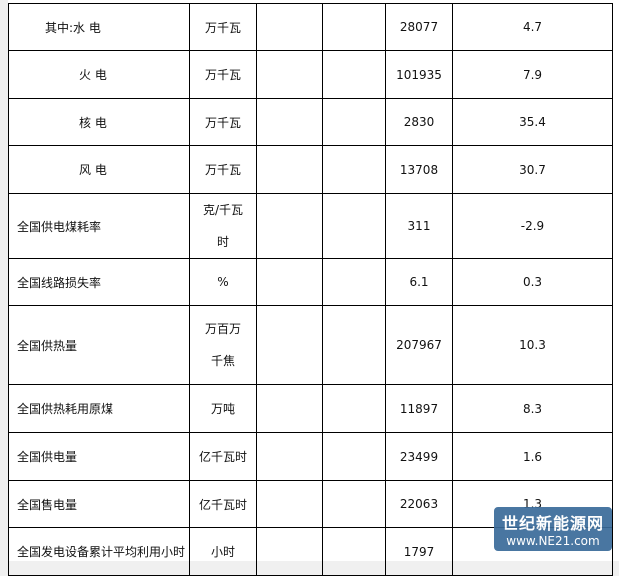  What do you see at coordinates (99, 345) in the screenshot?
I see `row-name: 全国供热量` at bounding box center [99, 345].